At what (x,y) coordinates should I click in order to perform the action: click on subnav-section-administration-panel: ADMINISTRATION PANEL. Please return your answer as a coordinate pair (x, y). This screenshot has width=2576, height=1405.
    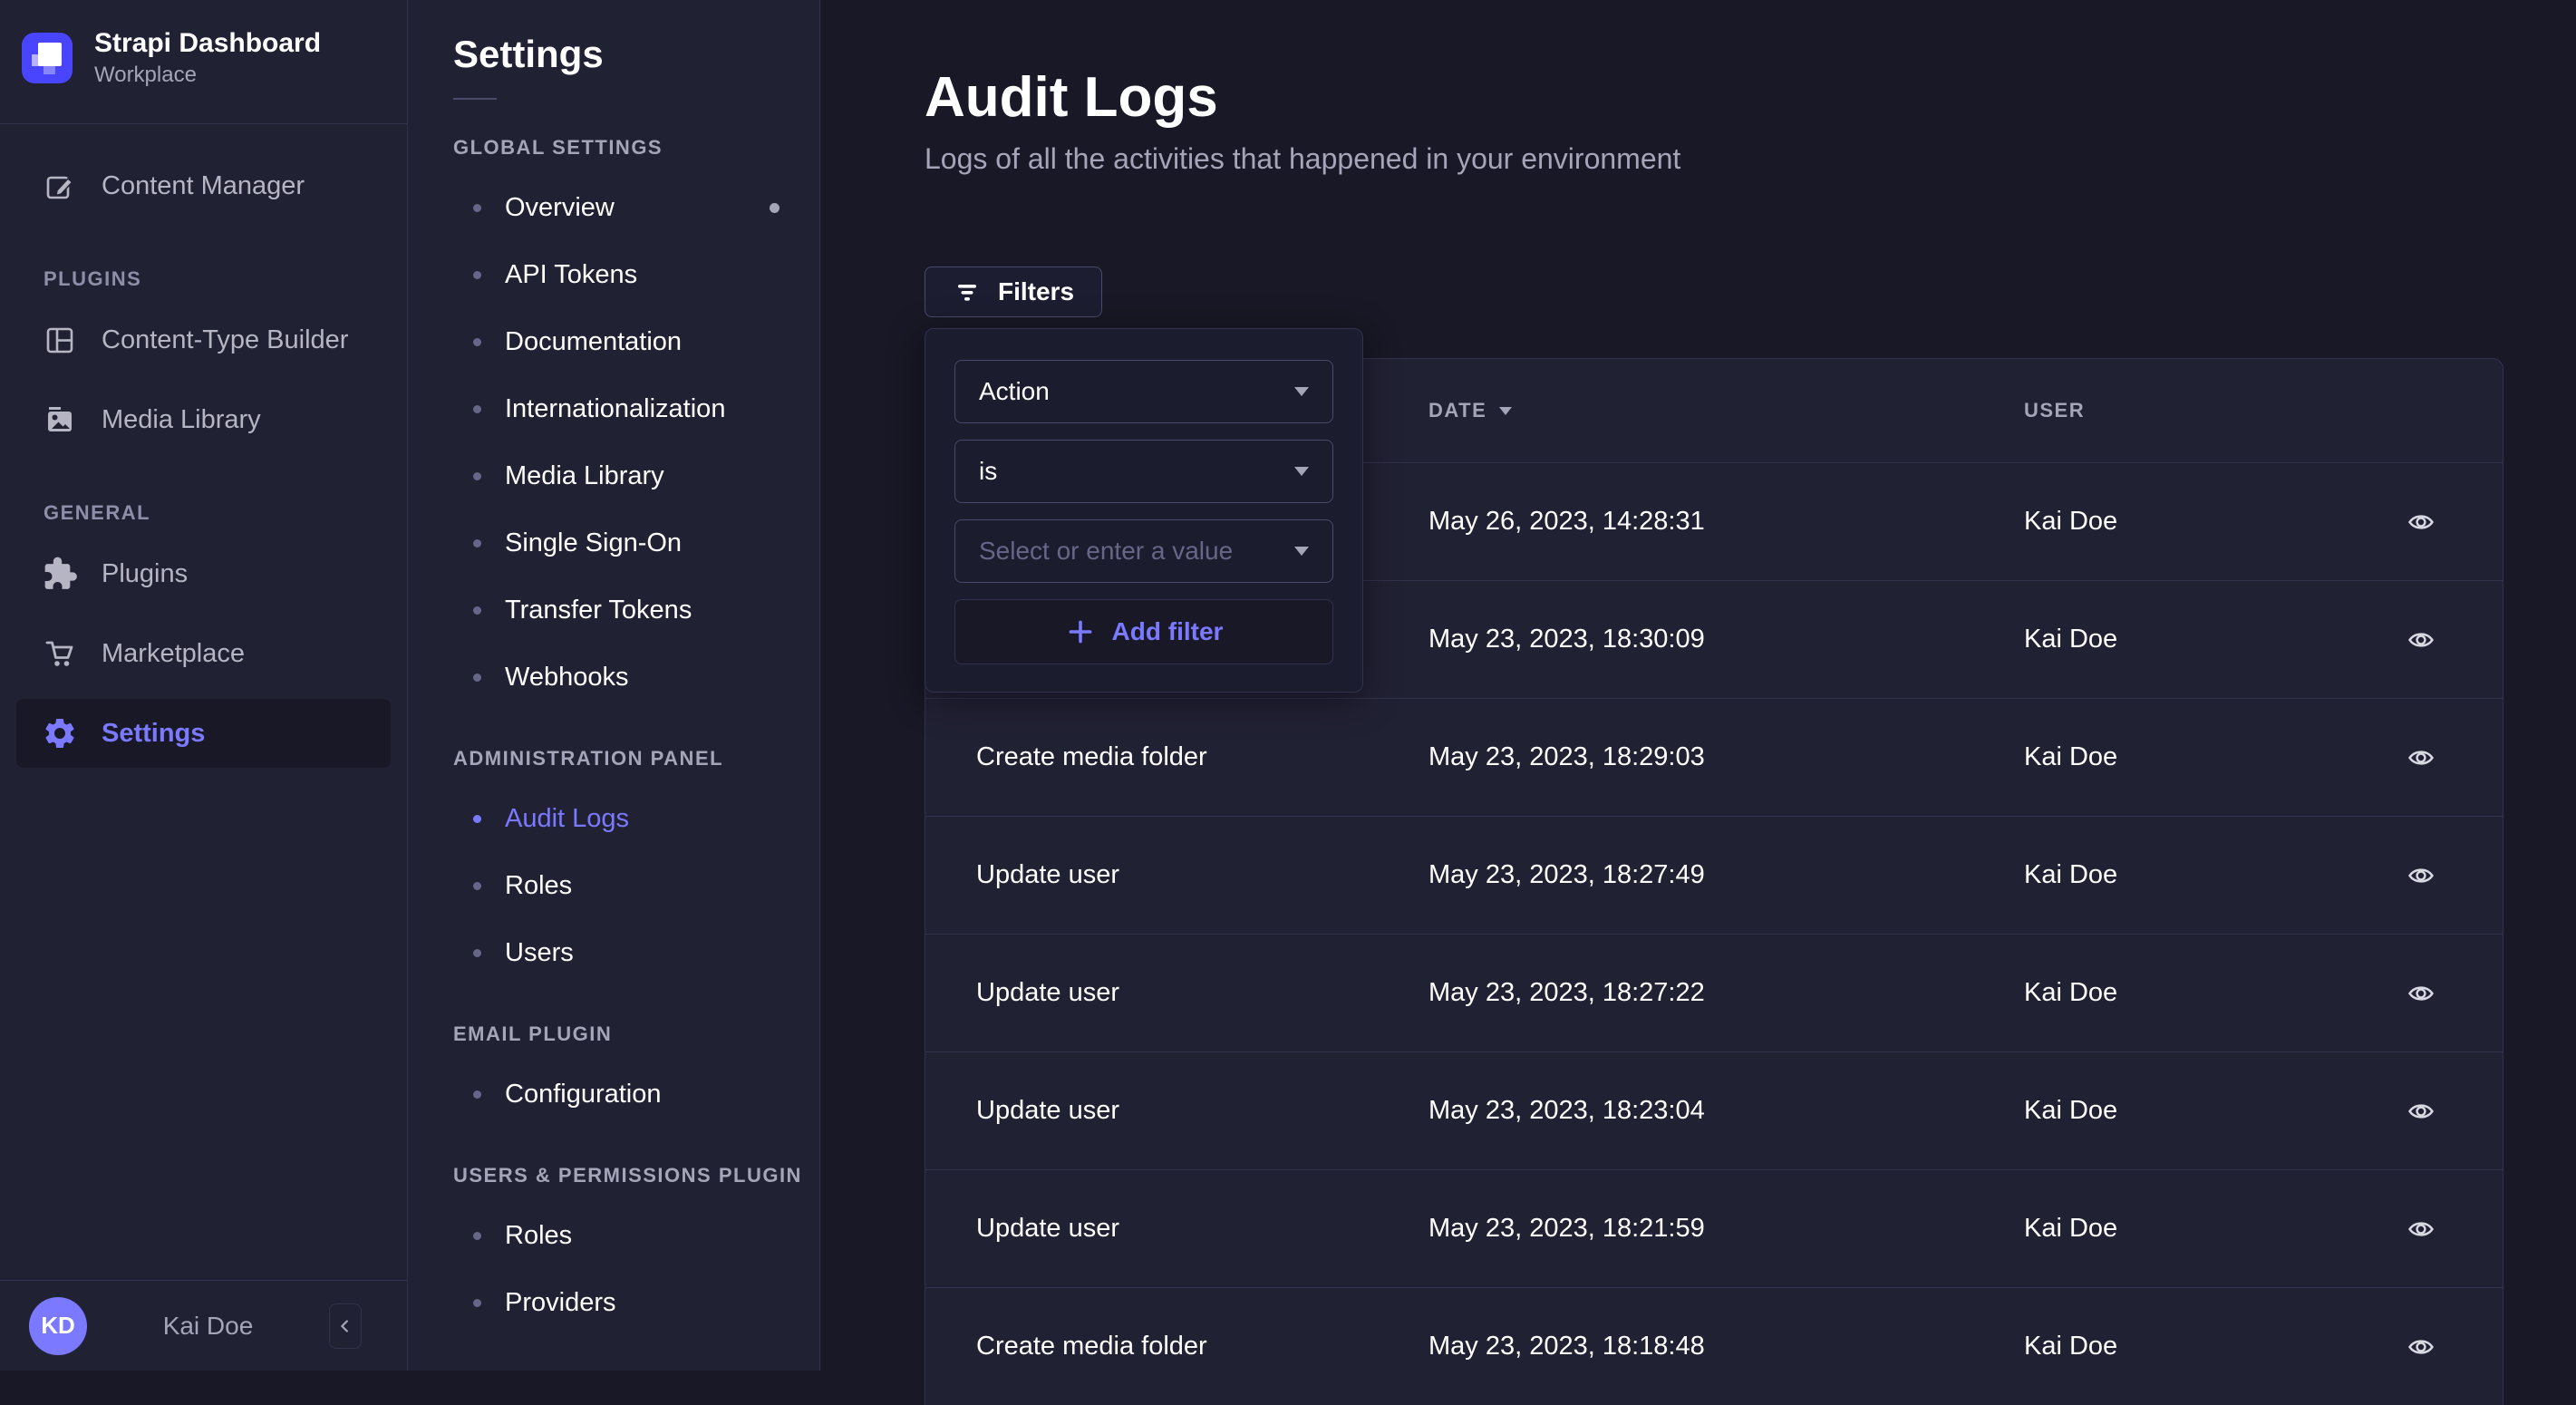
    Looking at the image, I should click on (636, 758).